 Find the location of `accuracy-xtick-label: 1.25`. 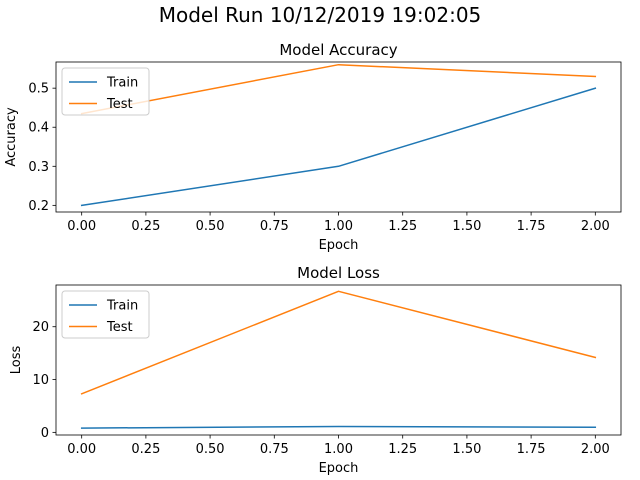

accuracy-xtick-label: 1.25 is located at coordinates (402, 226).